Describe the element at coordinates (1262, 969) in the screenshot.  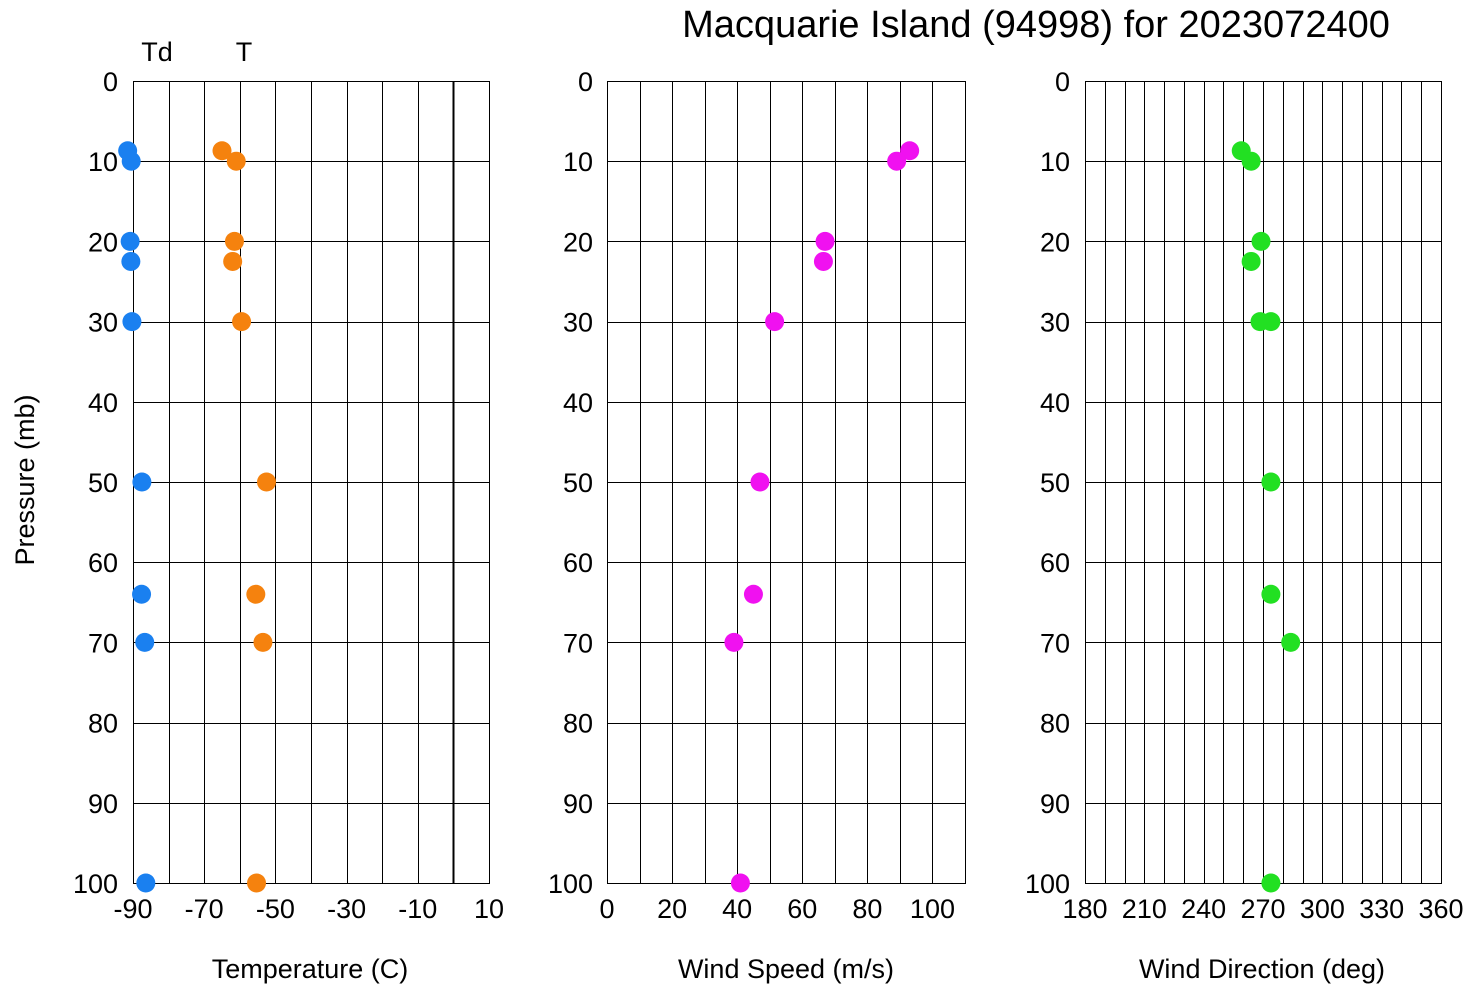
I see `wind-direction-x-axis-label: Wind Direction (deg)` at that location.